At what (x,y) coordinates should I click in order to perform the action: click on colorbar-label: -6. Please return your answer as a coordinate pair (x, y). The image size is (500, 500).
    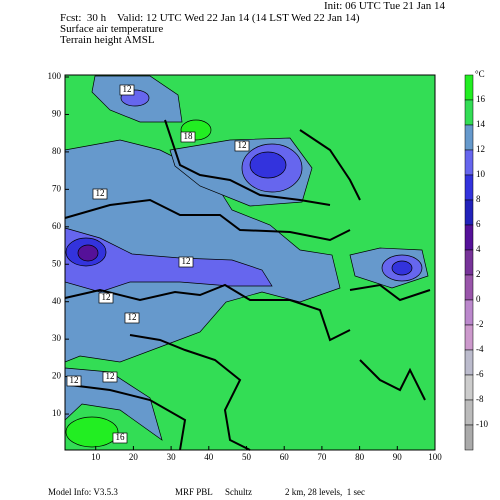
    Looking at the image, I should click on (480, 374).